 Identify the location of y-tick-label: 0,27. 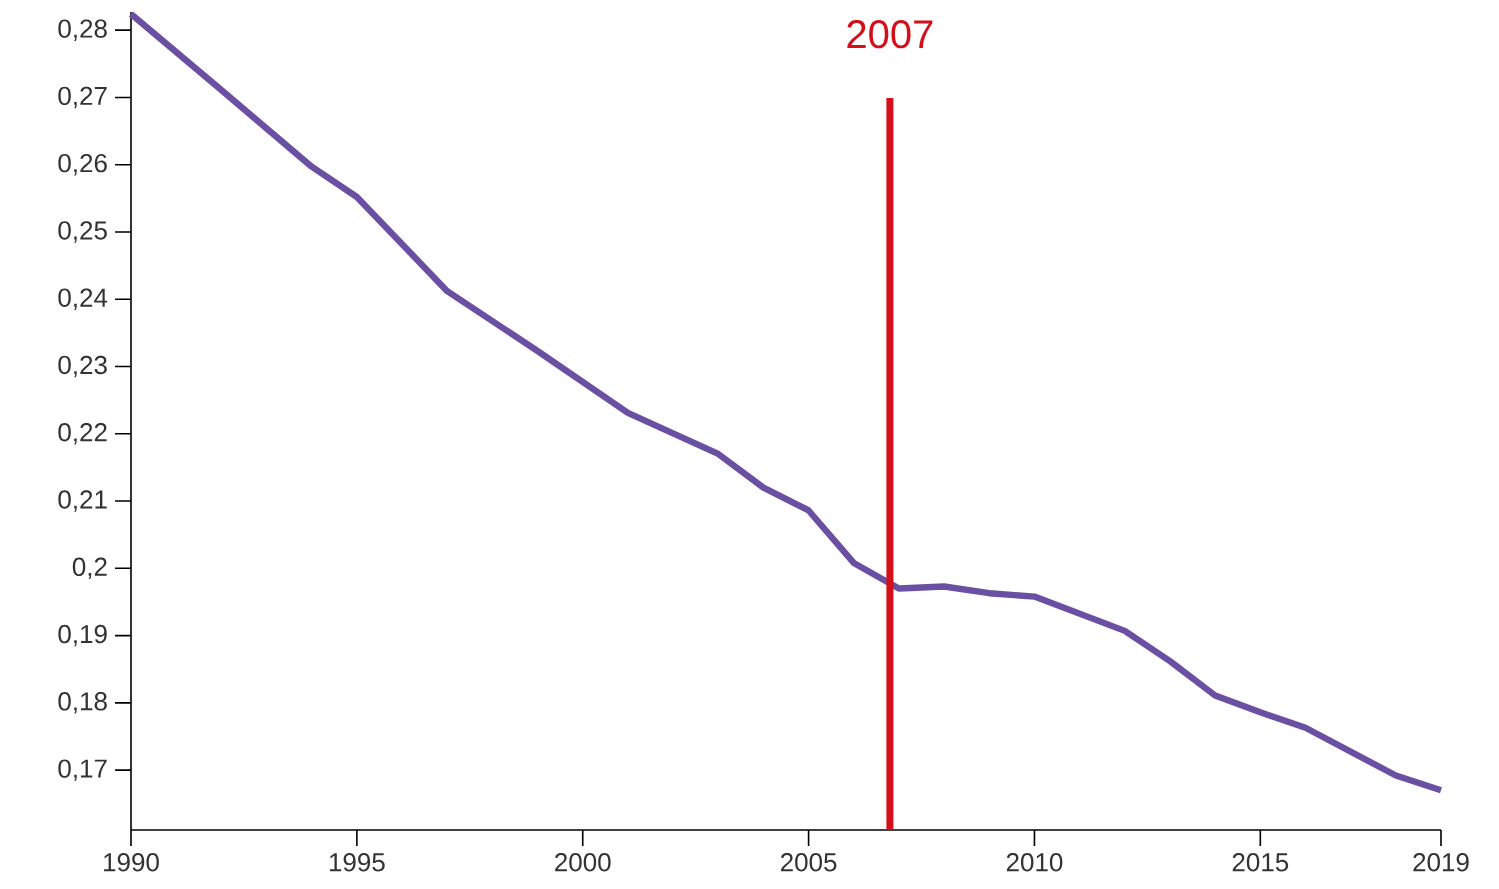
(82, 97).